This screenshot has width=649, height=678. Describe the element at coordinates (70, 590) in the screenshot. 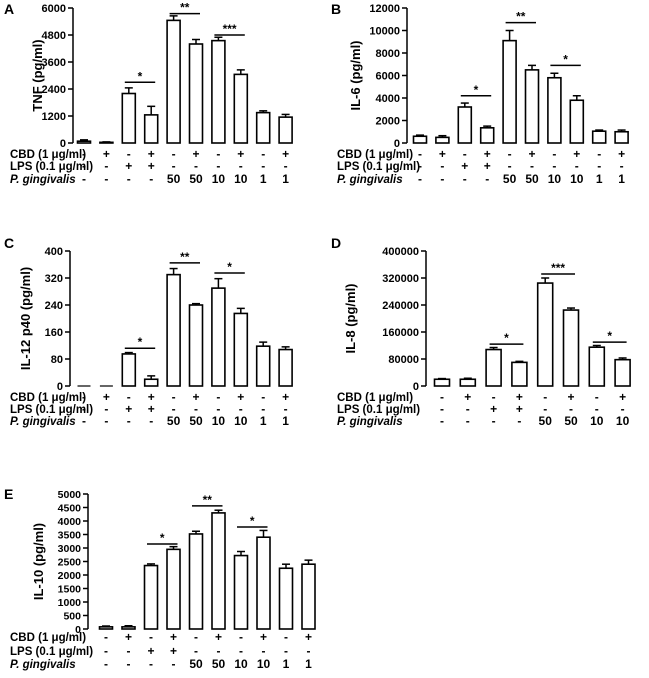

I see `y-tick-label: 1500` at that location.